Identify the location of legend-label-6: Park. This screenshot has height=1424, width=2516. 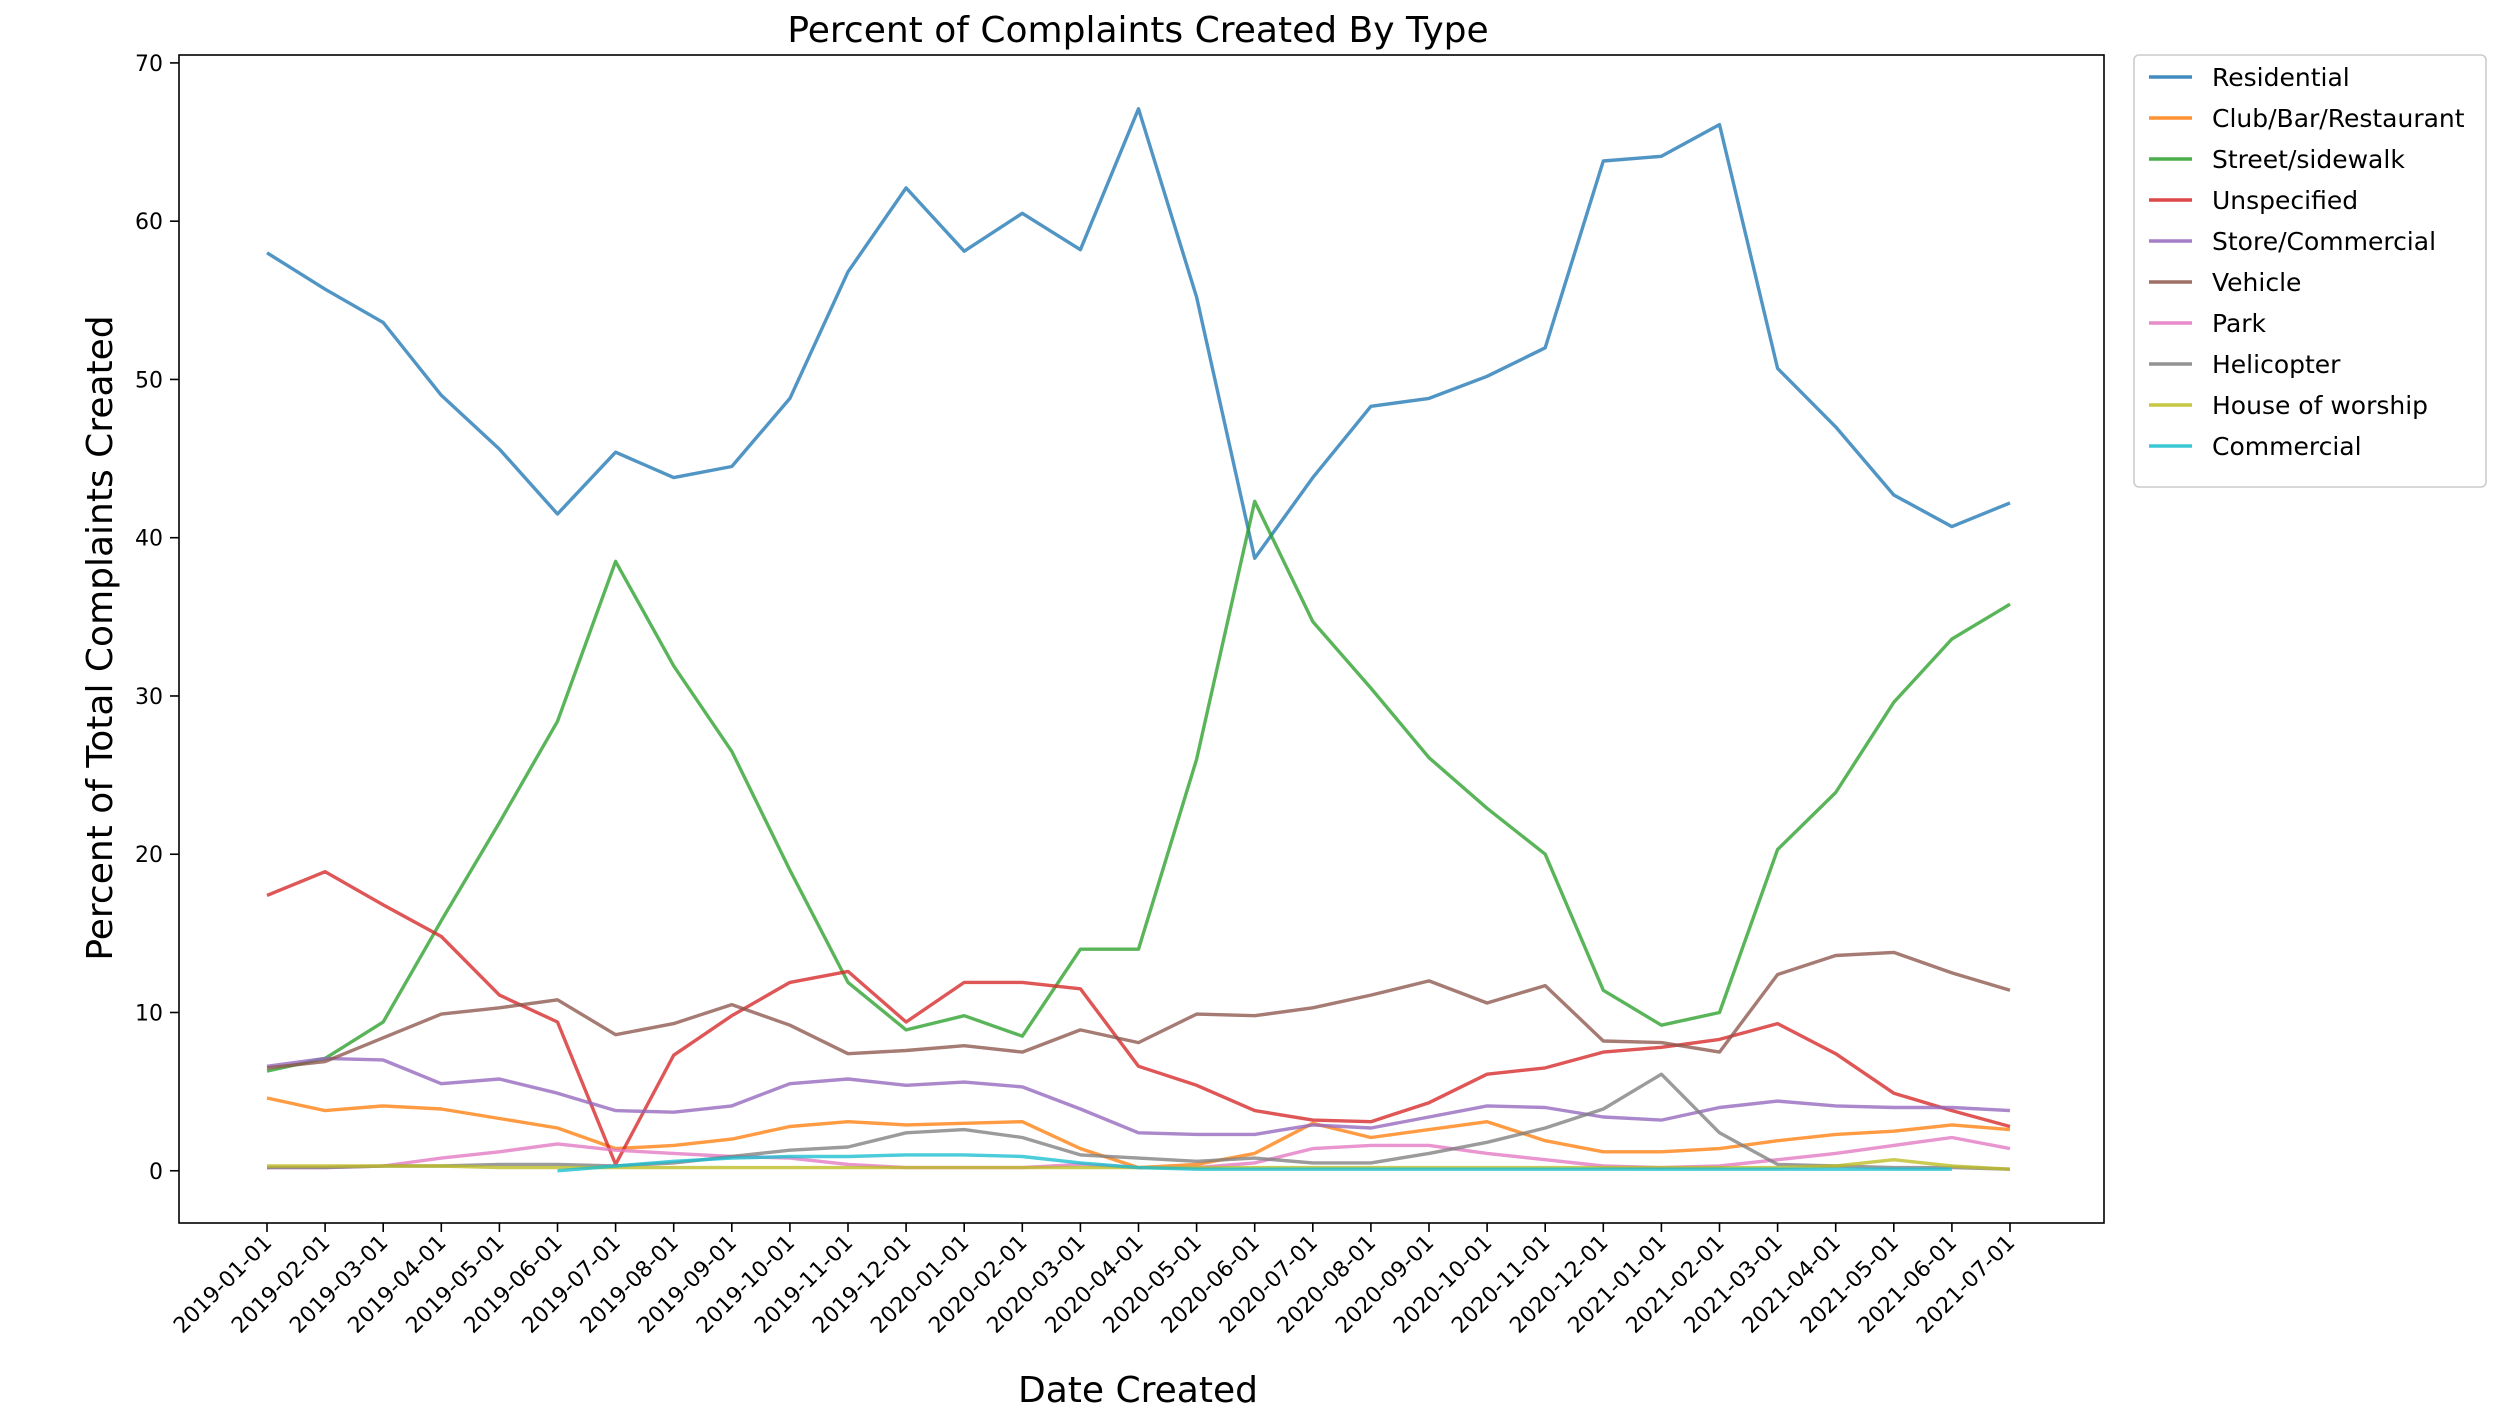
(2239, 323).